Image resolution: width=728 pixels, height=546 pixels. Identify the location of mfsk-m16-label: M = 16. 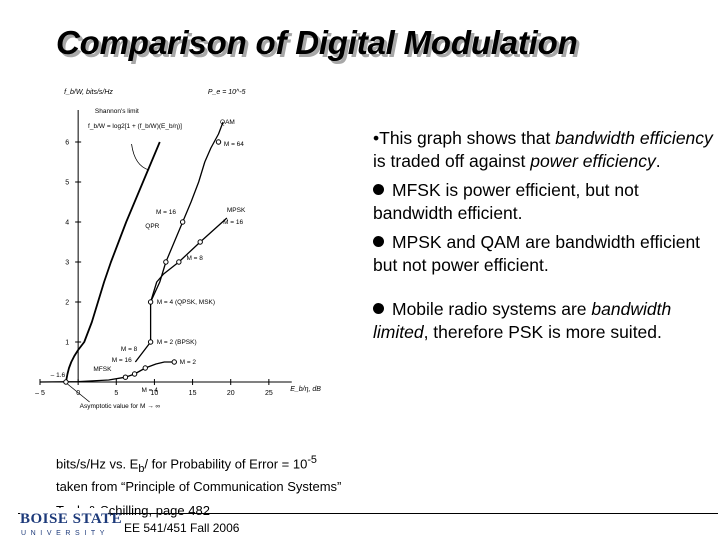
(122, 360).